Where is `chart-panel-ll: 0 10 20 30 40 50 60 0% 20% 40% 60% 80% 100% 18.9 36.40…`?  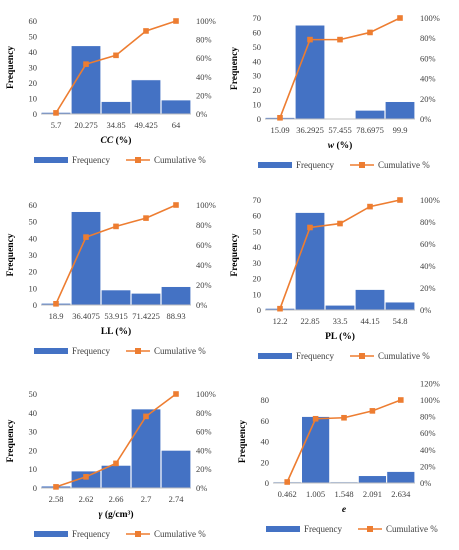
chart-panel-ll: 0 10 20 30 40 50 60 0% 20% 40% 60% 80% 100% 18.9 36.40… is located at coordinates (111, 278).